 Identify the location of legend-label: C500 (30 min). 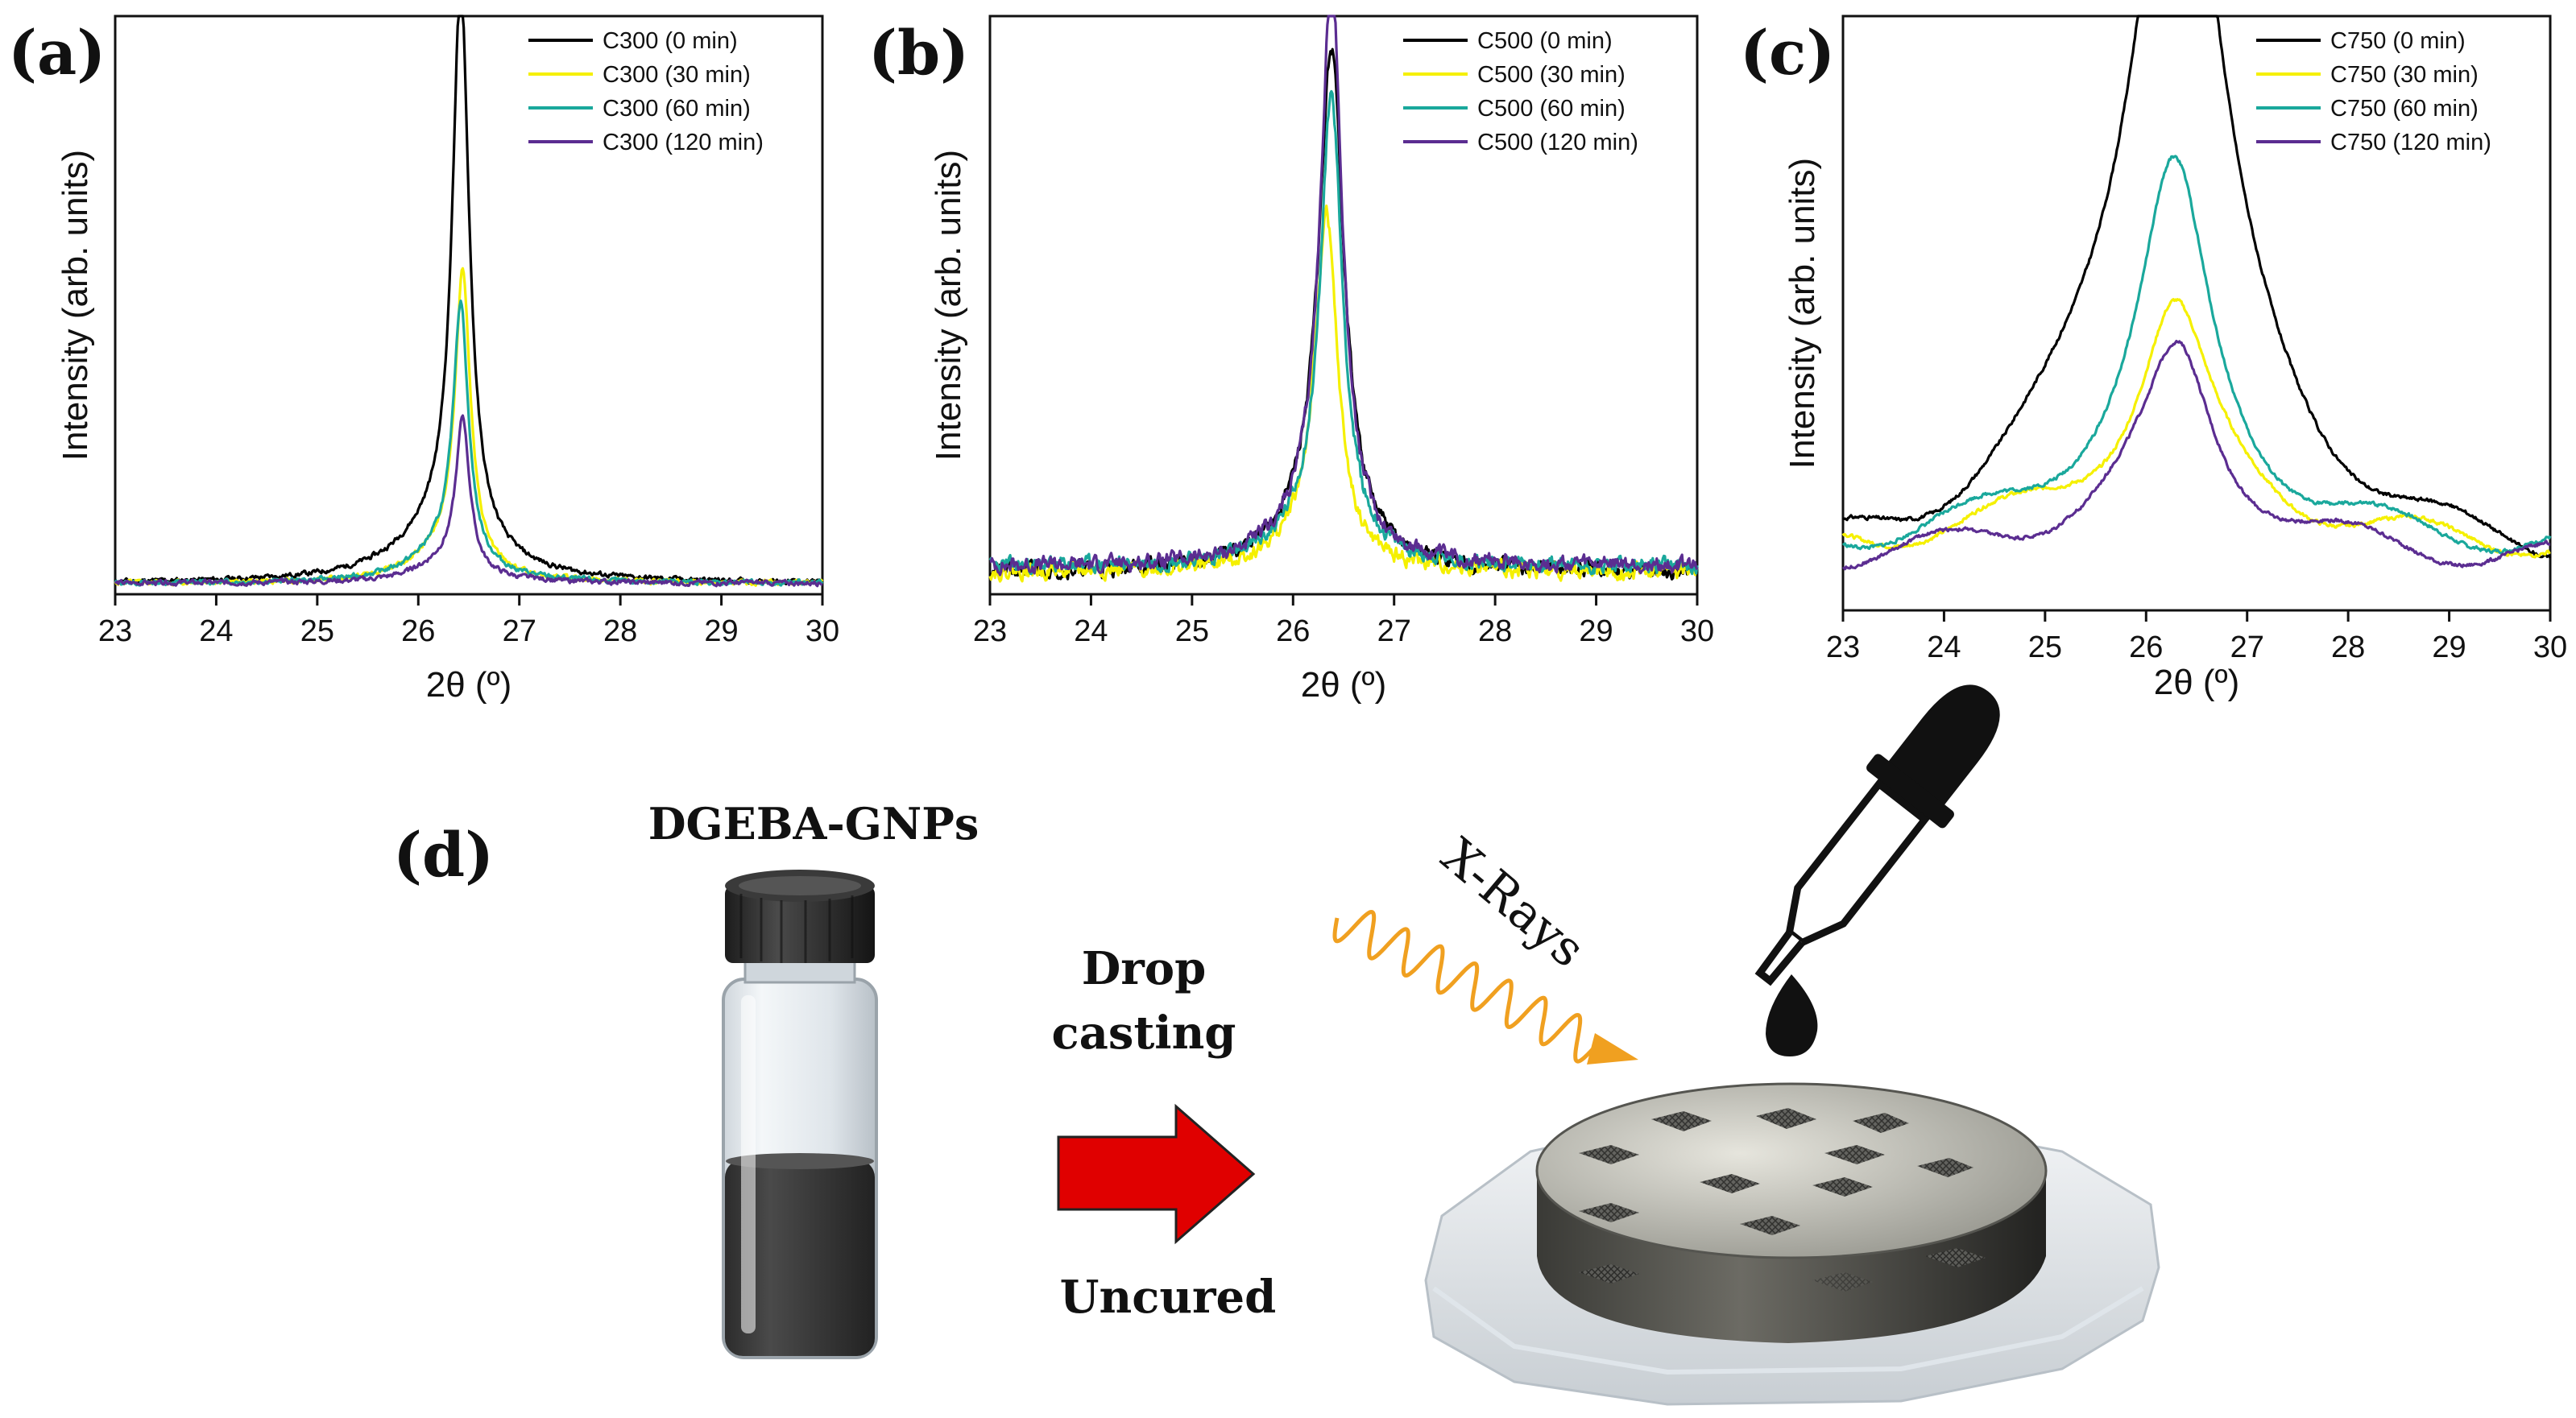
(1551, 75).